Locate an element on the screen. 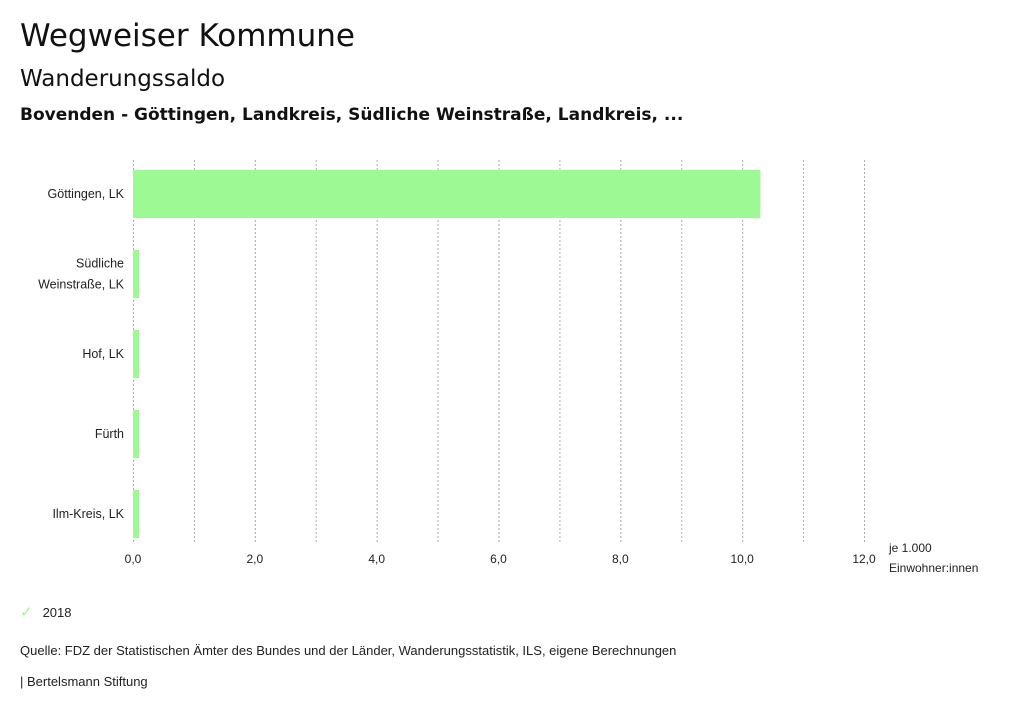  category-label: Fürth is located at coordinates (109, 434).